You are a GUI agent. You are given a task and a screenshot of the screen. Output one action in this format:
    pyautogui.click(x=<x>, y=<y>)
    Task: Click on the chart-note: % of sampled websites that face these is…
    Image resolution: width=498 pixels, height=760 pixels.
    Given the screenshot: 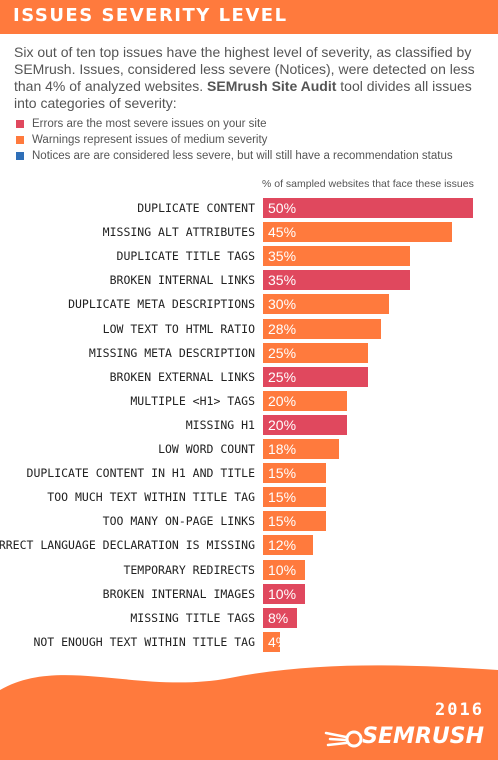 What is the action you would take?
    pyautogui.click(x=368, y=184)
    